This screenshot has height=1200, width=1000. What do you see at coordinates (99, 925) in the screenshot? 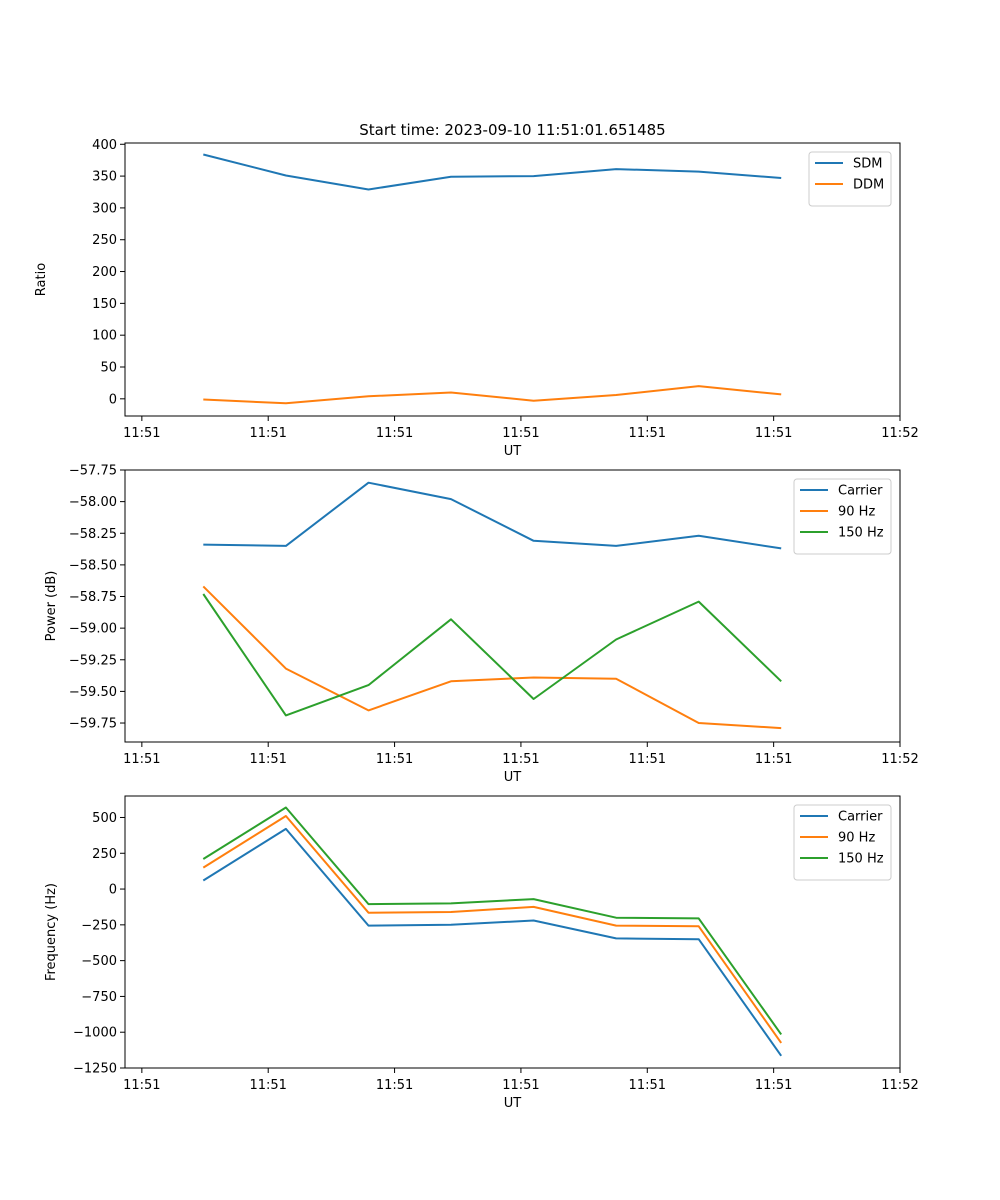
I see `chart-3-y-tick-label: −250` at bounding box center [99, 925].